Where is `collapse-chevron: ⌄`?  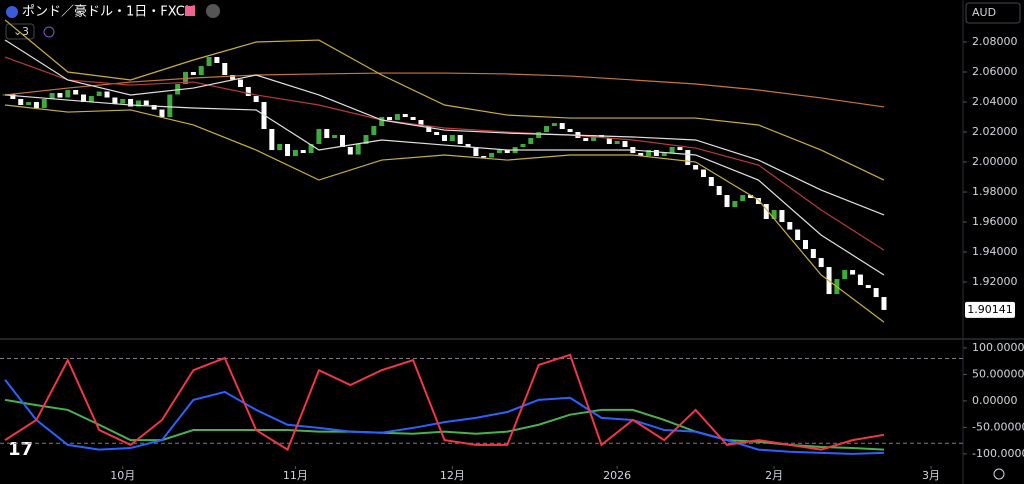
collapse-chevron: ⌄ is located at coordinates (17, 31).